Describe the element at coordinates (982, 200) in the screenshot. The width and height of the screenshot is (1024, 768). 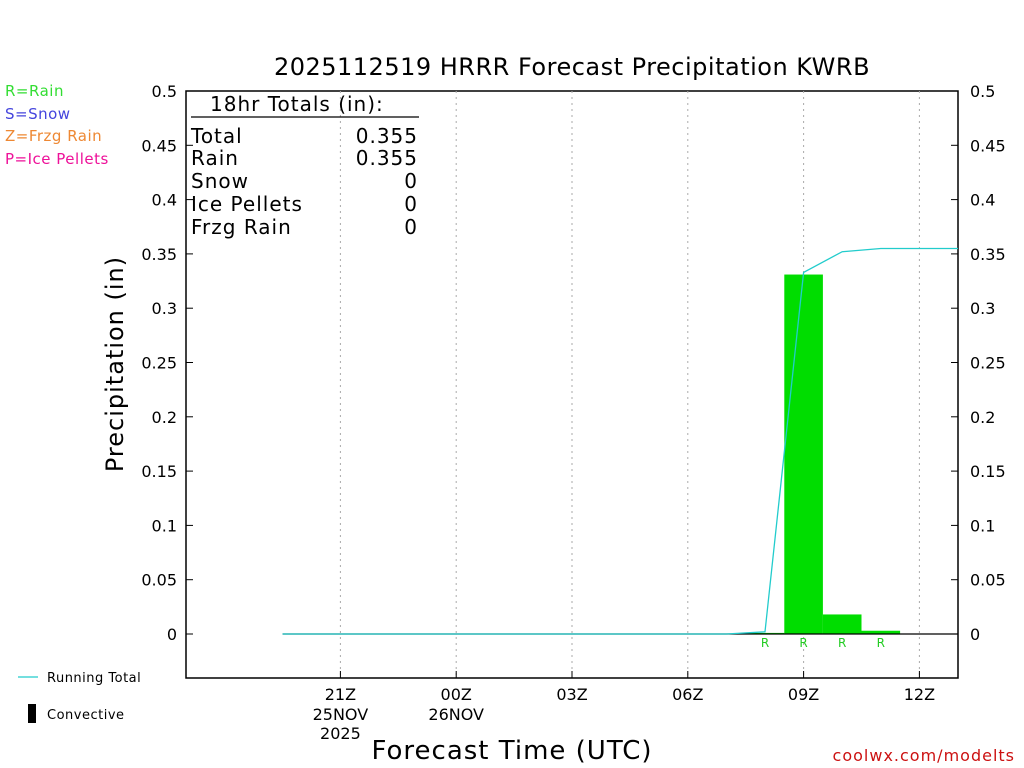
I see `y-tick-label-right-8: 0.4` at that location.